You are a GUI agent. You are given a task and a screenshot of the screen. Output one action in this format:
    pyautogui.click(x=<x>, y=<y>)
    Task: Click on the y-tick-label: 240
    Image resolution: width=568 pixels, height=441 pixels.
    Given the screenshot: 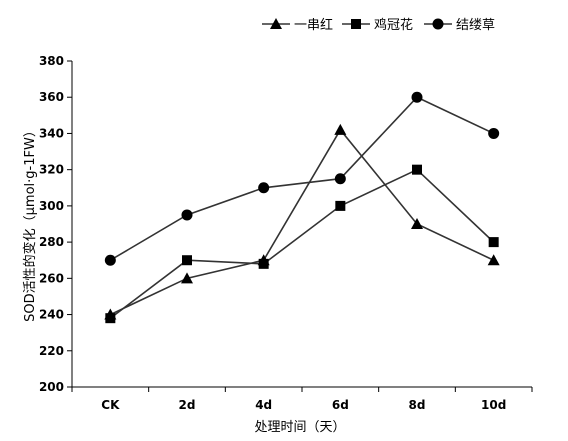 What is the action you would take?
    pyautogui.click(x=51, y=315)
    